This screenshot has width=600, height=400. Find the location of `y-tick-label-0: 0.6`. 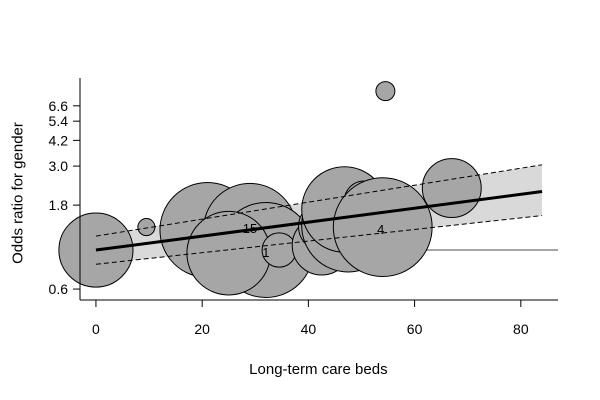

y-tick-label-0: 0.6 is located at coordinates (59, 289).